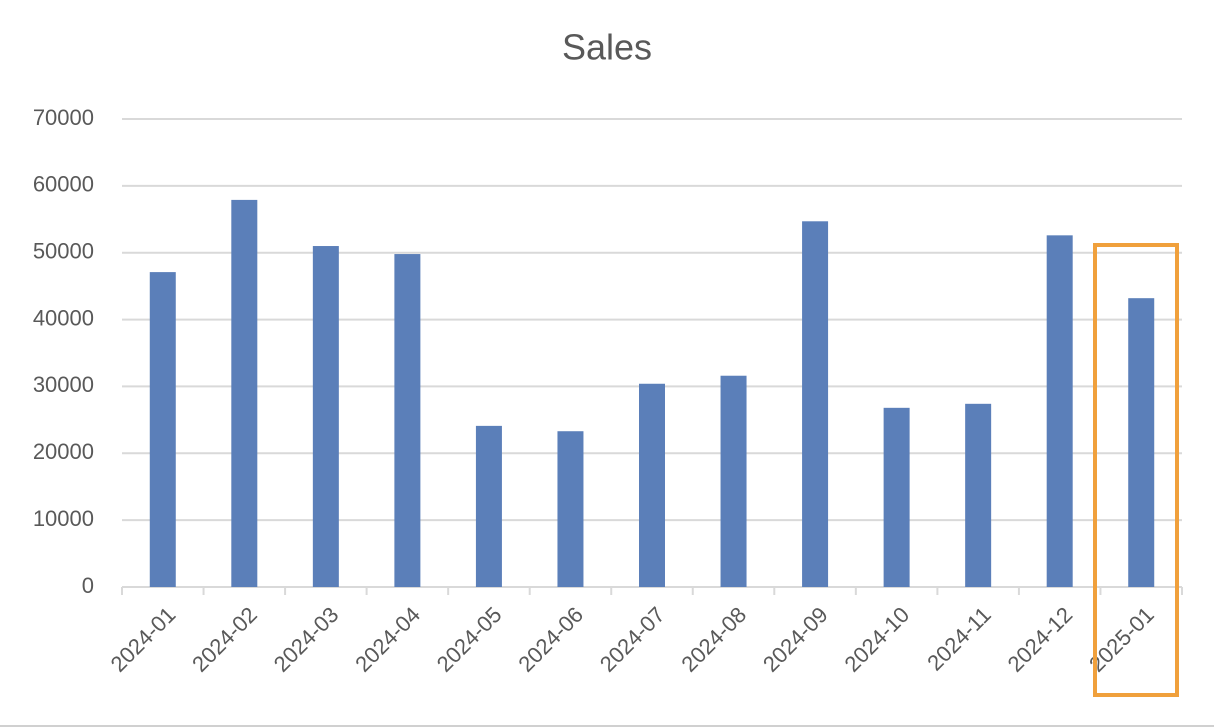 The height and width of the screenshot is (728, 1214). What do you see at coordinates (876, 639) in the screenshot?
I see `x-tick-label: 2024-10` at bounding box center [876, 639].